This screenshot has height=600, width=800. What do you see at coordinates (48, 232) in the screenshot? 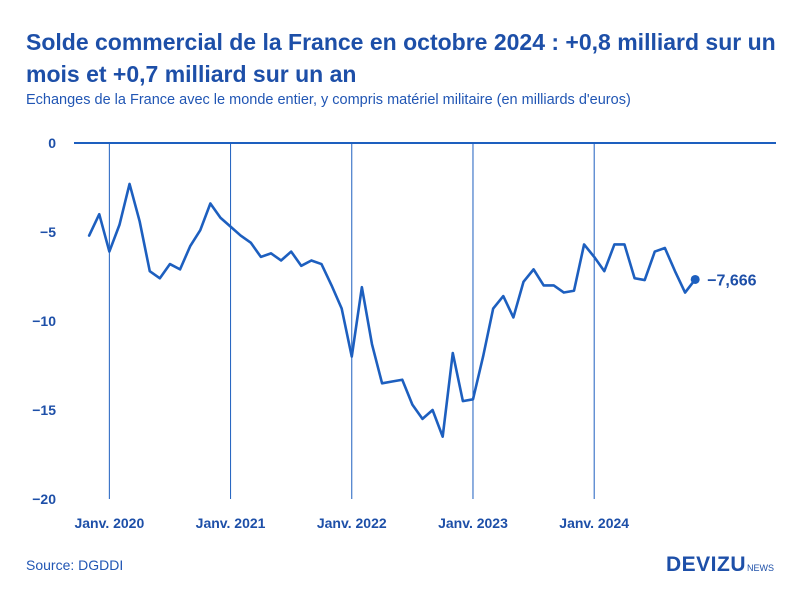
I see `y-tick-label: −5` at bounding box center [48, 232].